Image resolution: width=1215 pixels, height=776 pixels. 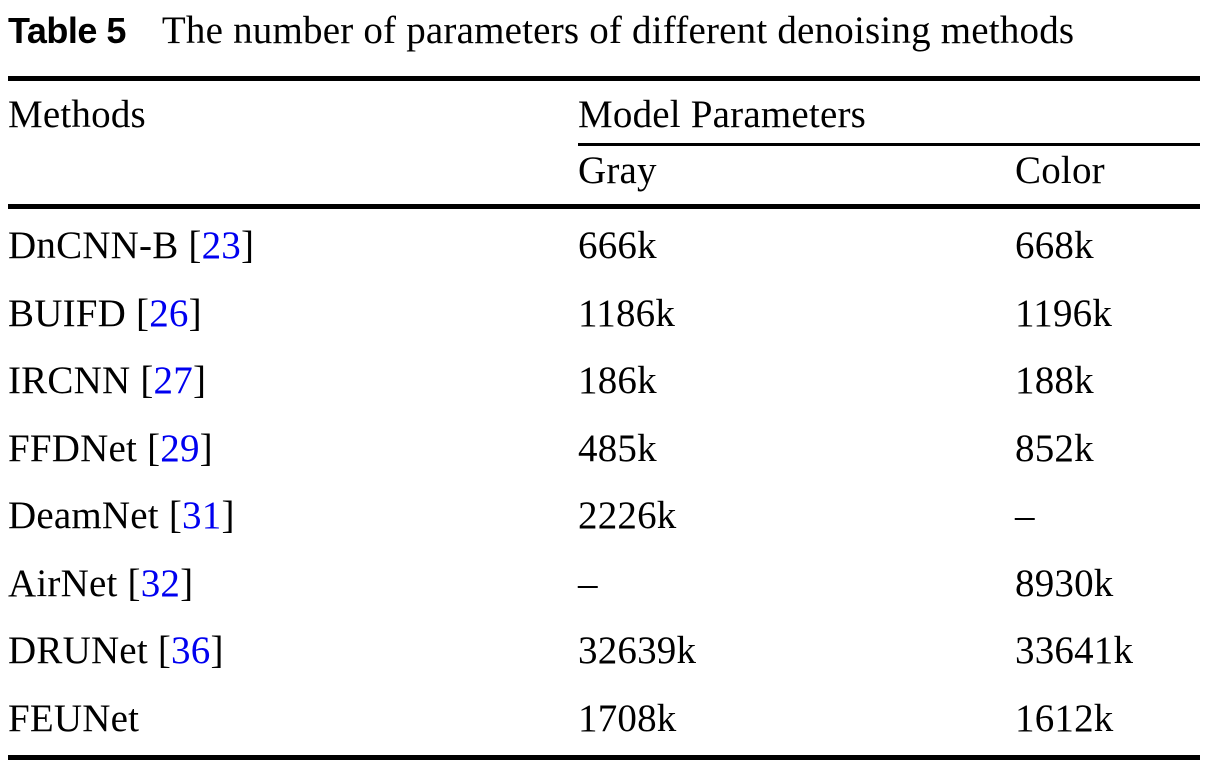 What do you see at coordinates (83, 516) in the screenshot?
I see `method-name: DeamNet` at bounding box center [83, 516].